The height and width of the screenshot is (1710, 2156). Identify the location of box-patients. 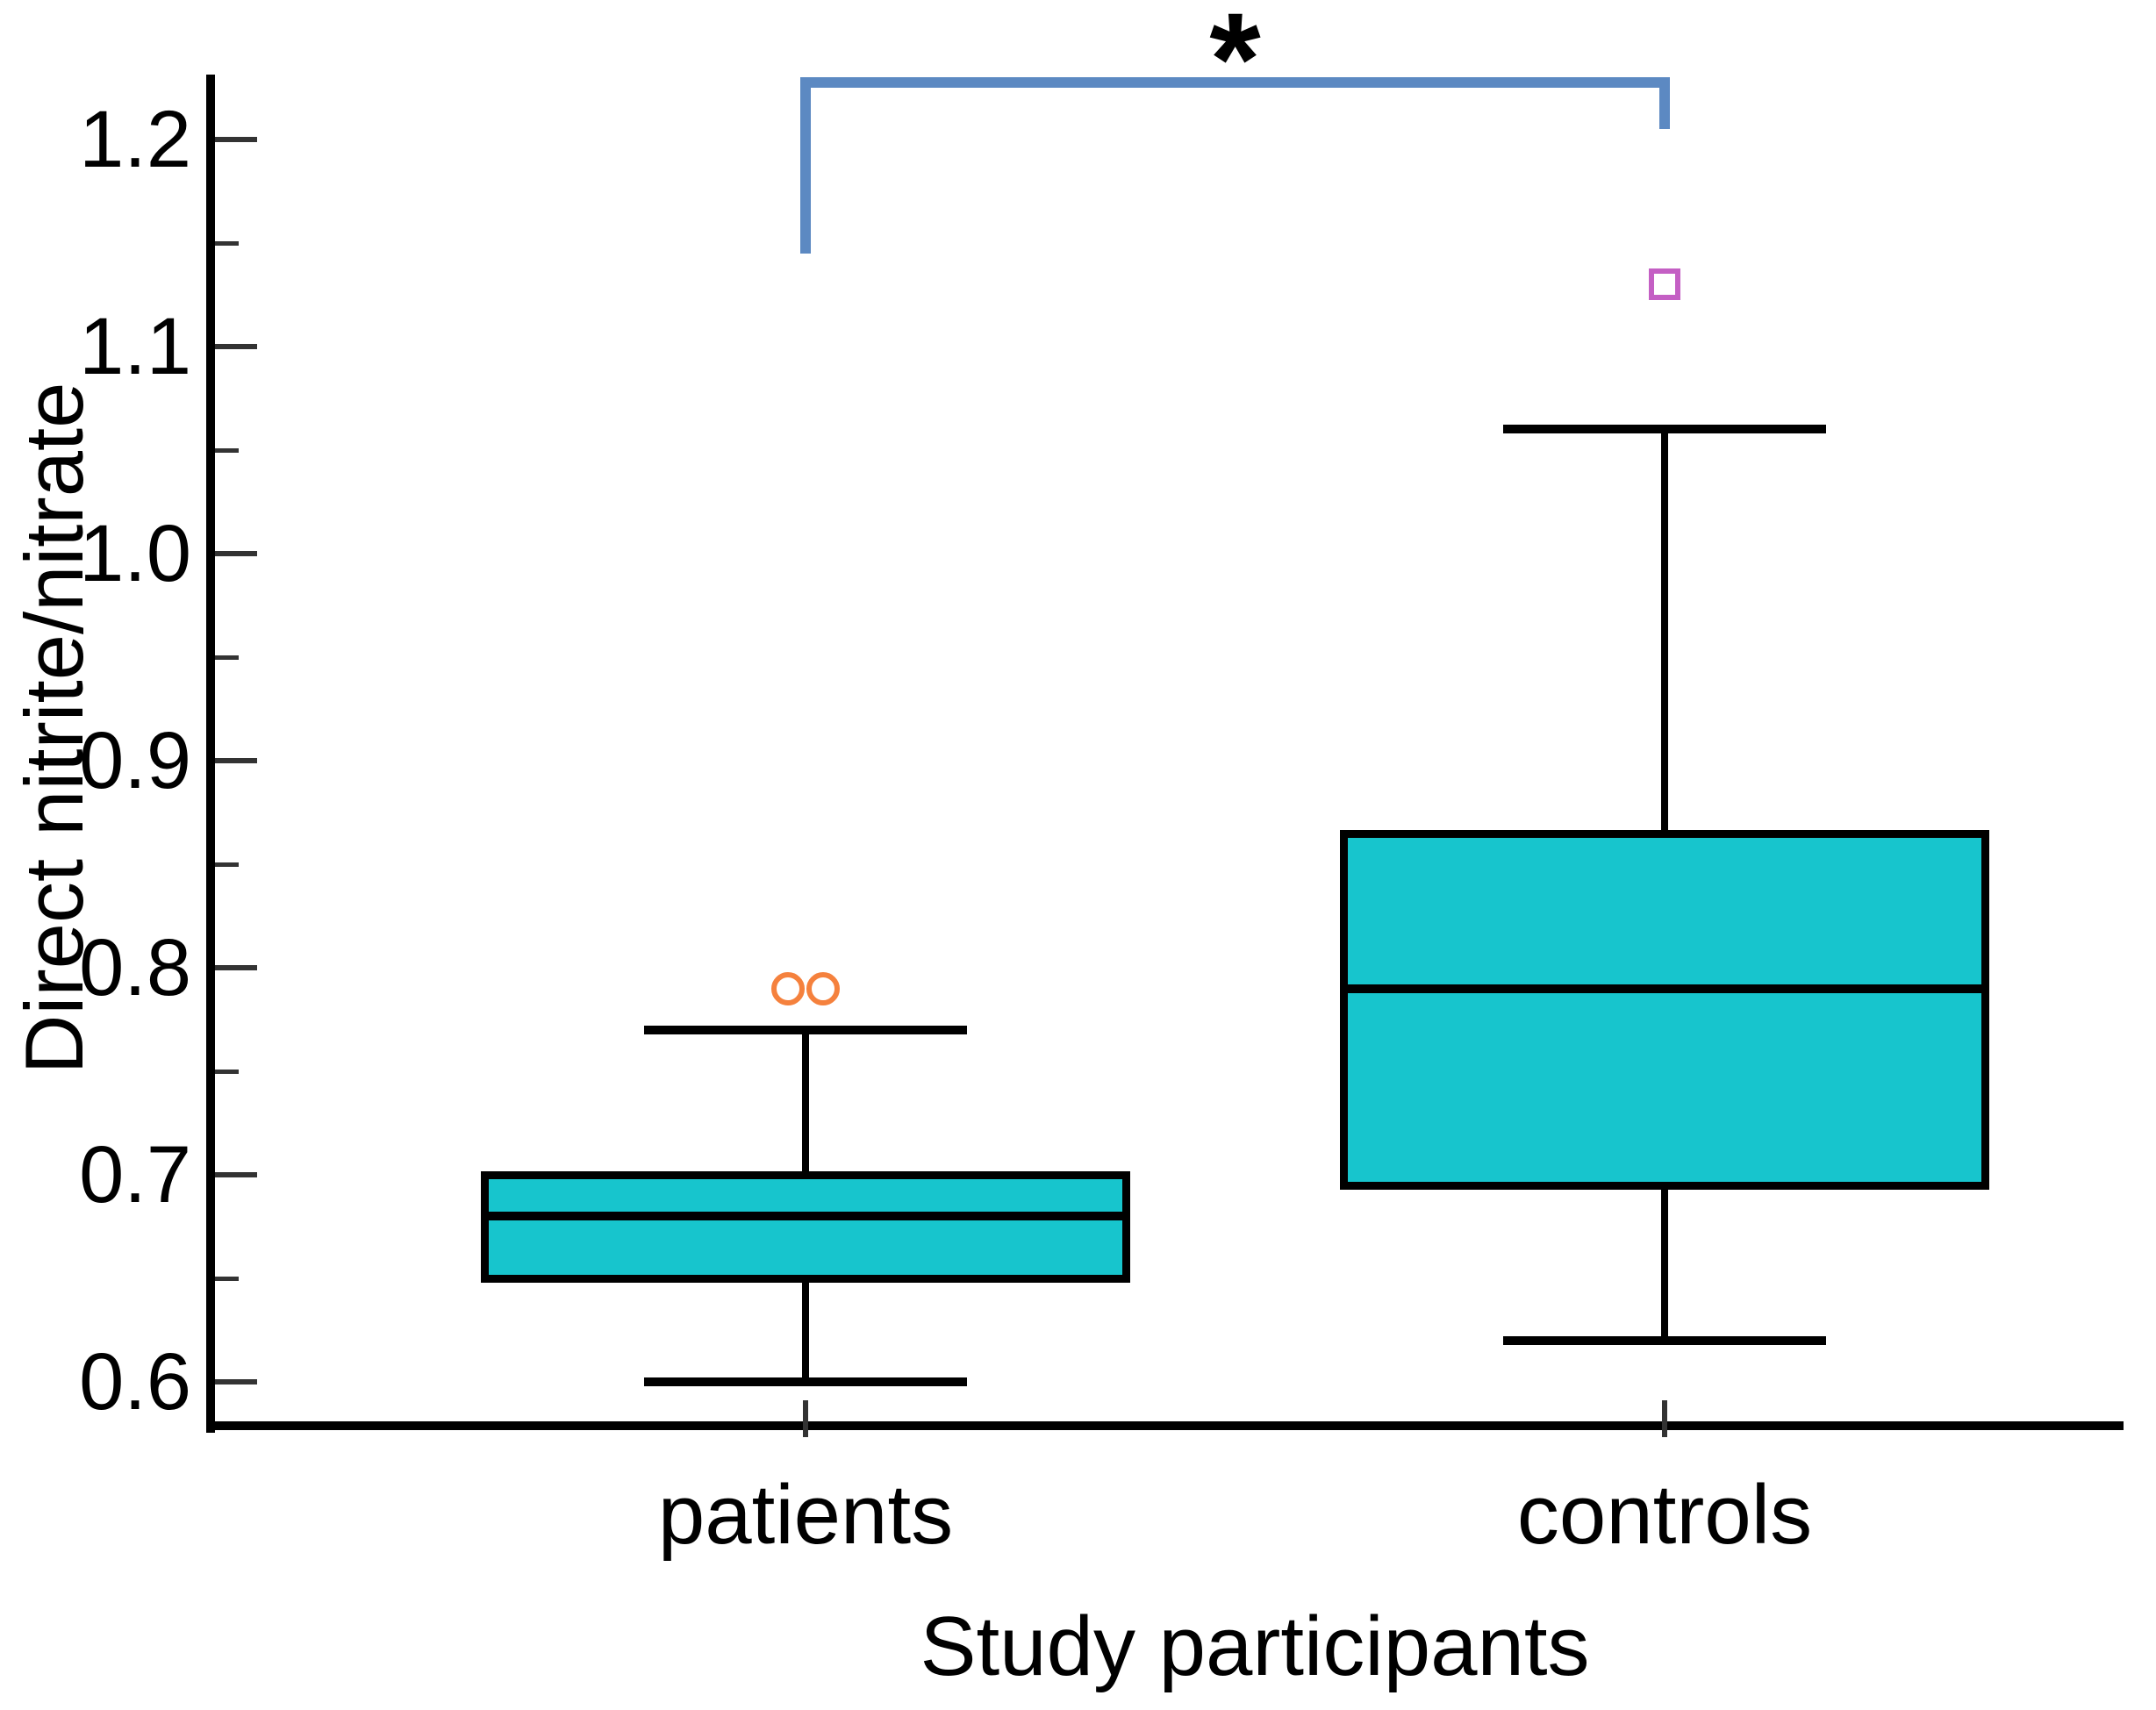
(805, 1227).